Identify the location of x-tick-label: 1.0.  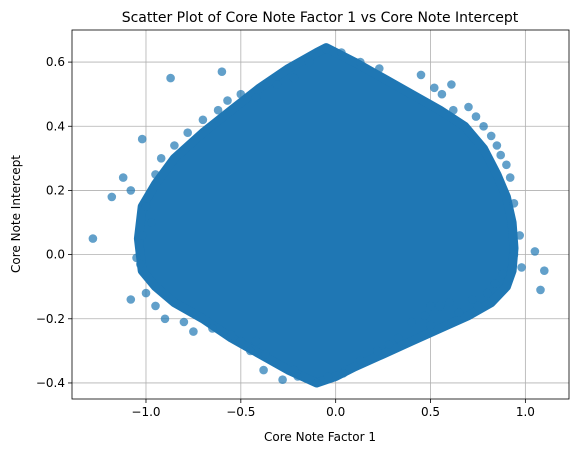
(525, 412).